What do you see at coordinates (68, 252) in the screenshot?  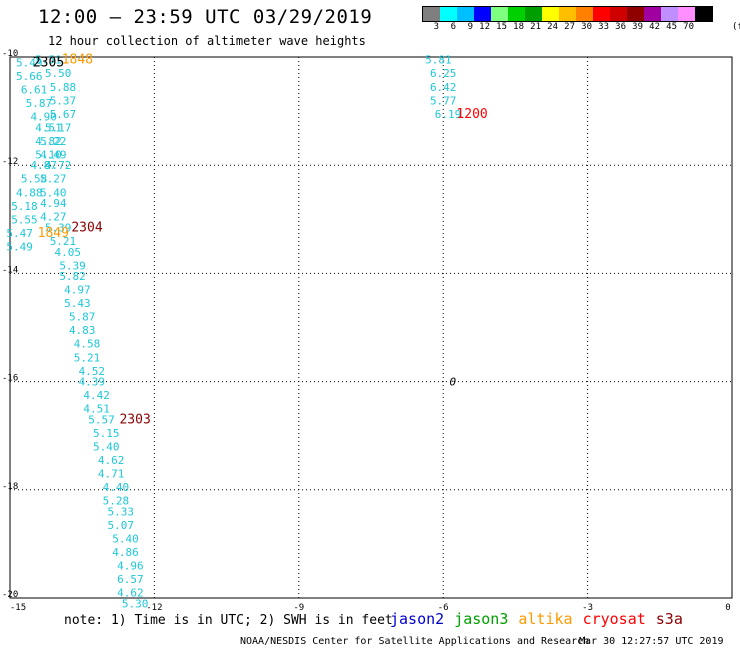 I see `wave-height-label: 4.05` at bounding box center [68, 252].